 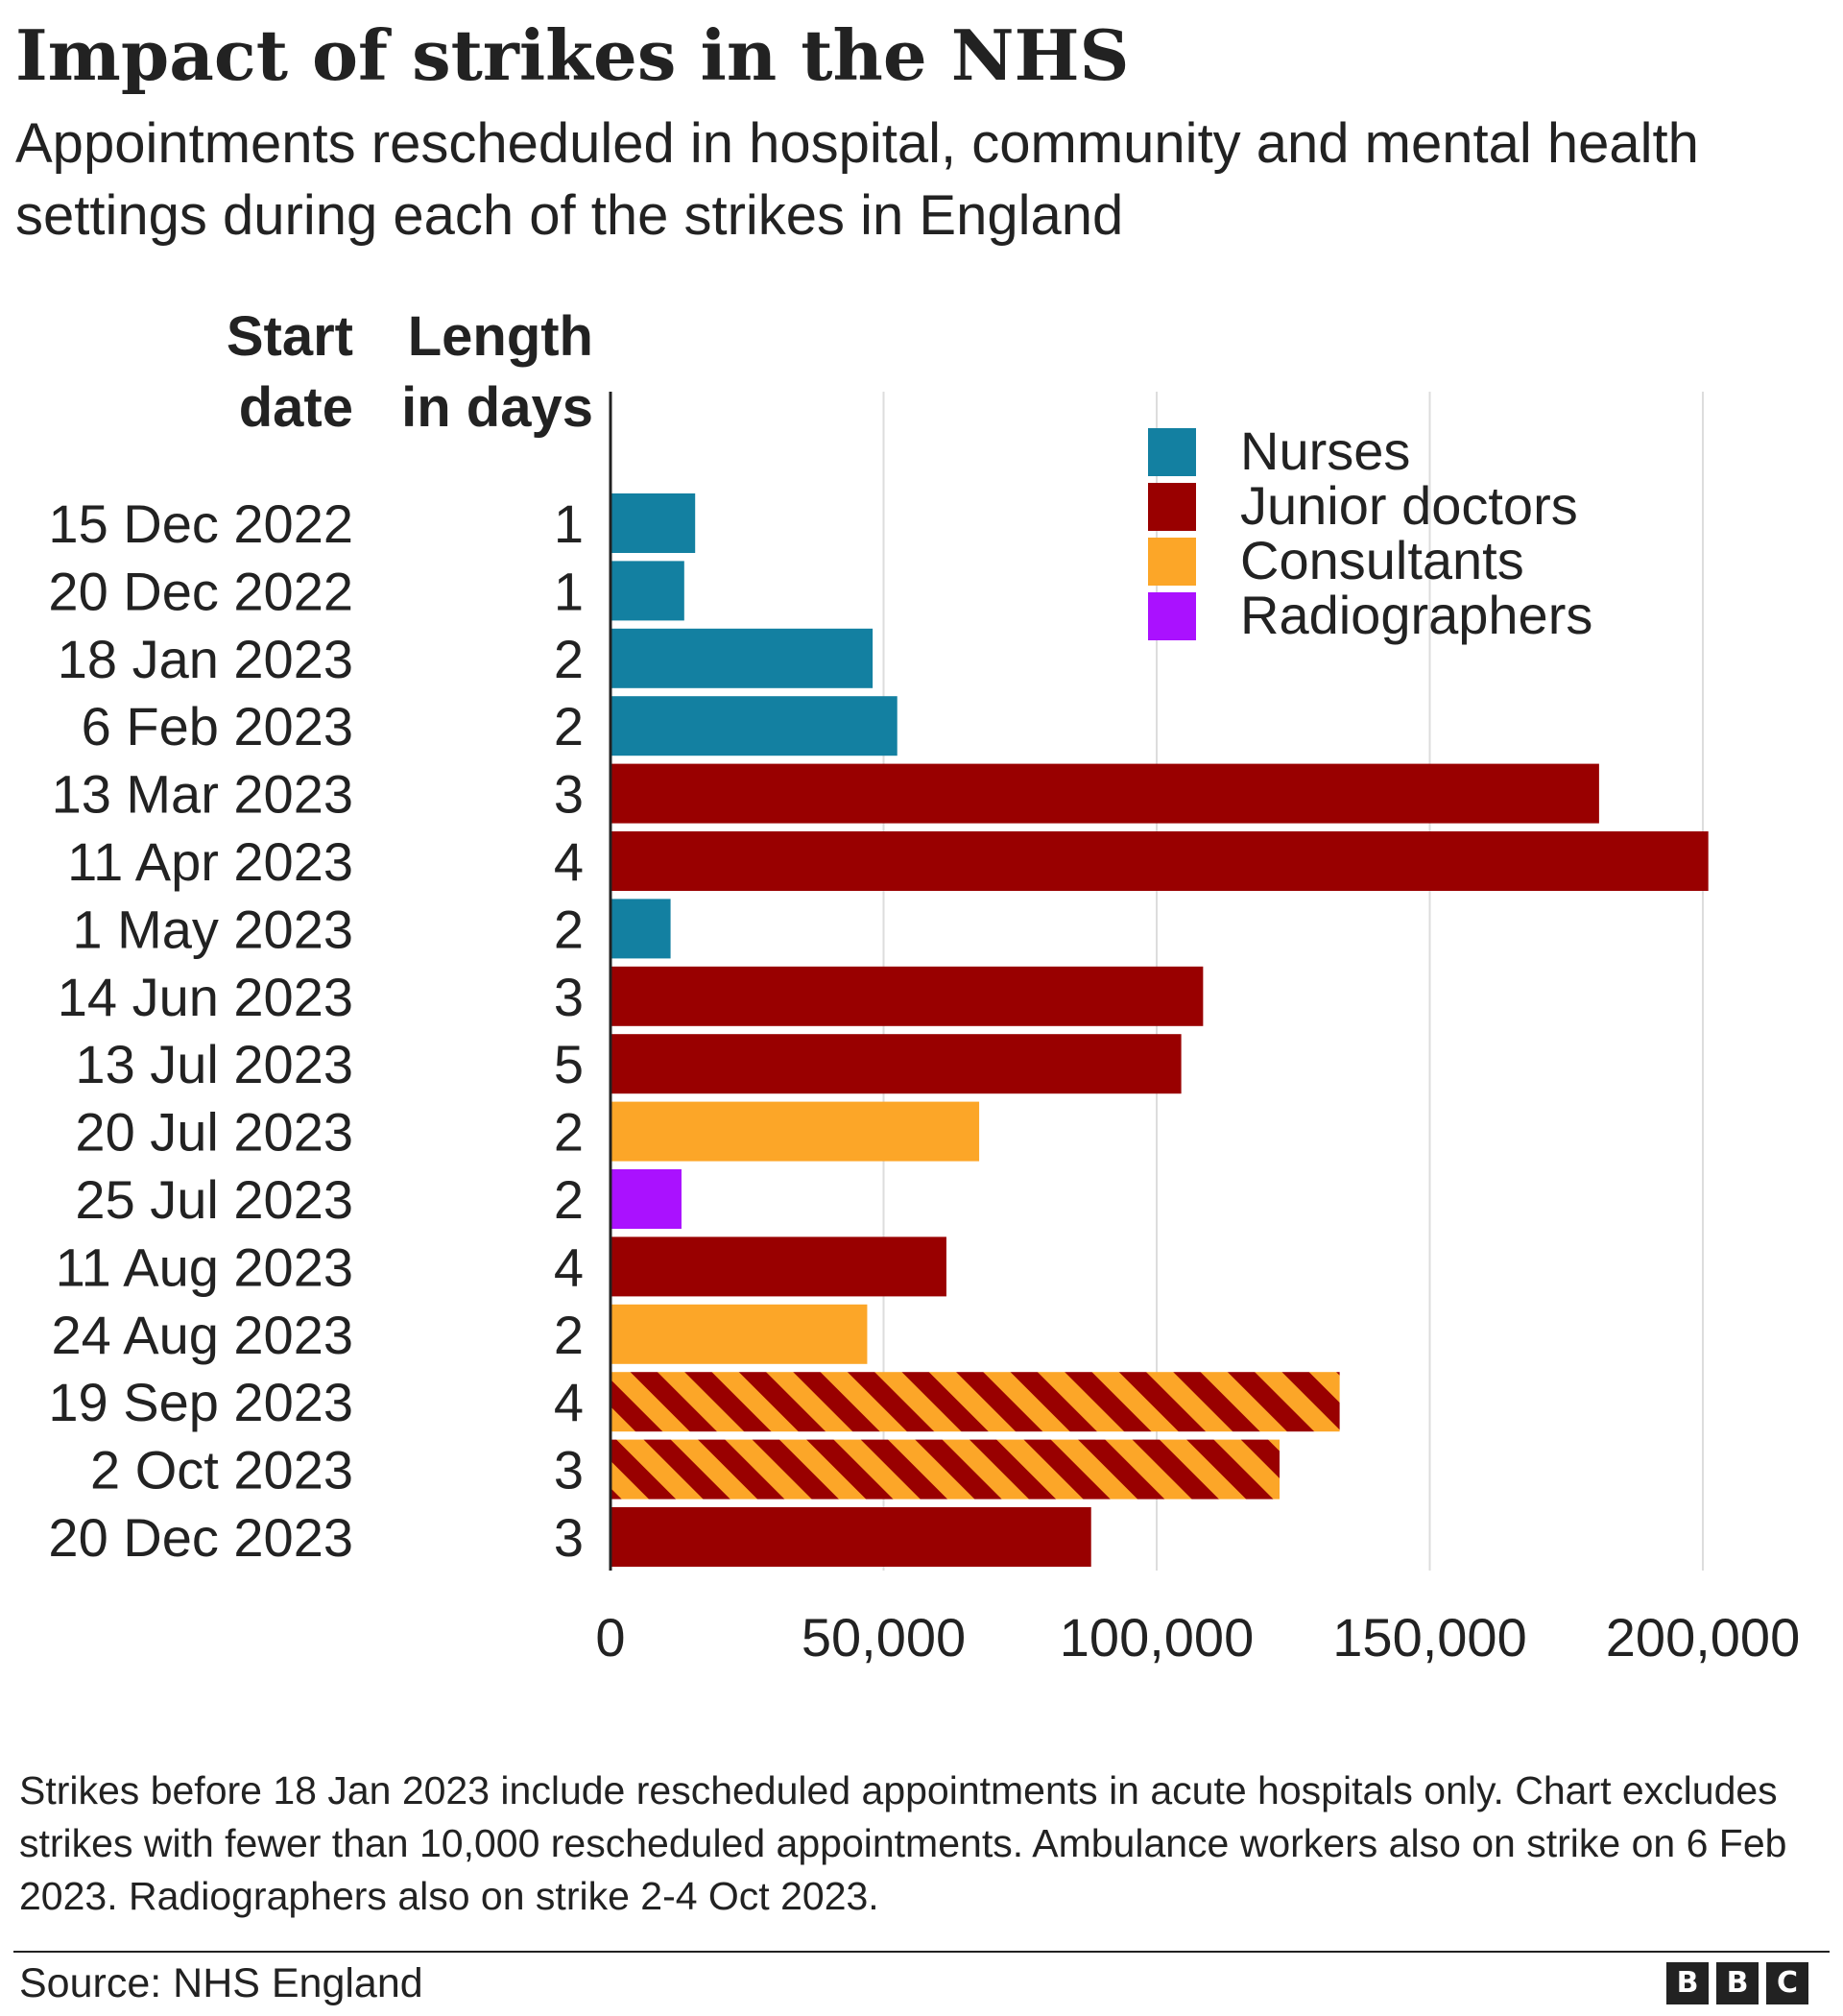 What do you see at coordinates (202, 794) in the screenshot?
I see `category-label: 13 Mar 2023` at bounding box center [202, 794].